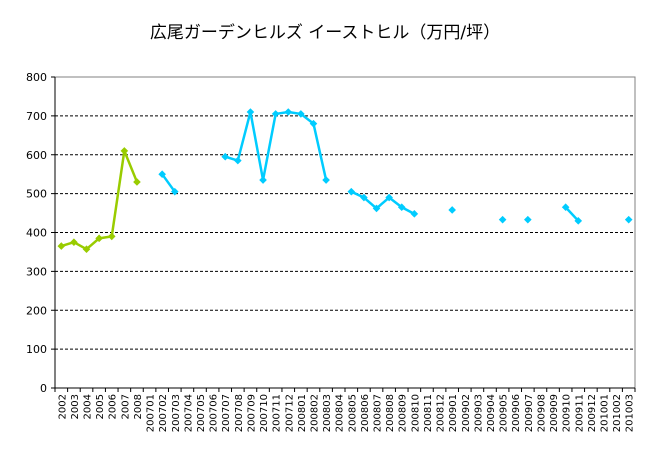 The image size is (650, 470). I want to click on x-tick-label: 200805, so click(352, 413).